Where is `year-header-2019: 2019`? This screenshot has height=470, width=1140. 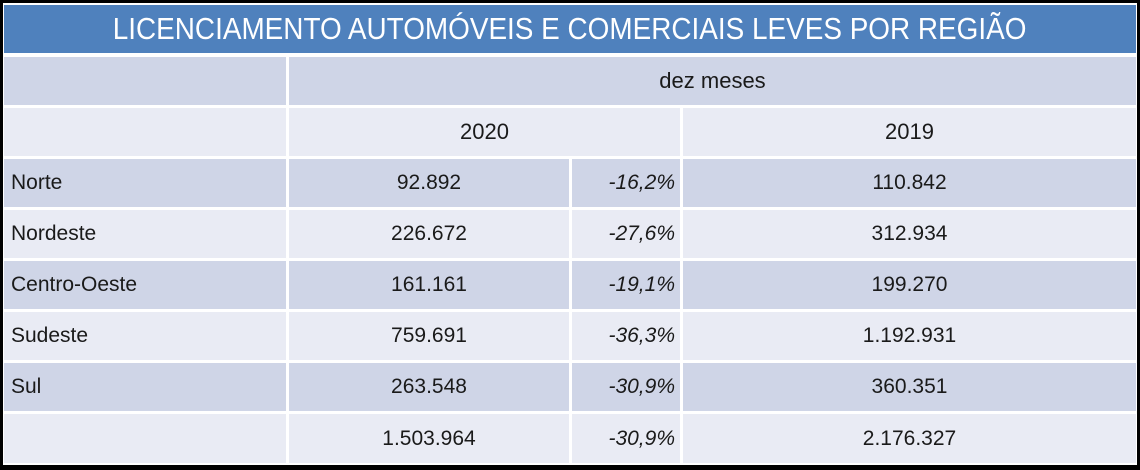
year-header-2019: 2019 is located at coordinates (909, 132).